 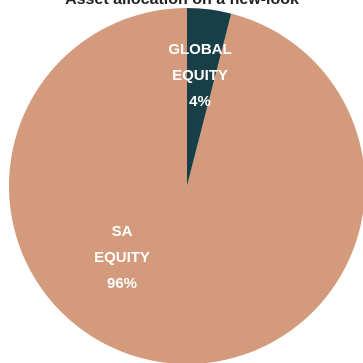 What do you see at coordinates (200, 101) in the screenshot?
I see `slice-value-label: 4%` at bounding box center [200, 101].